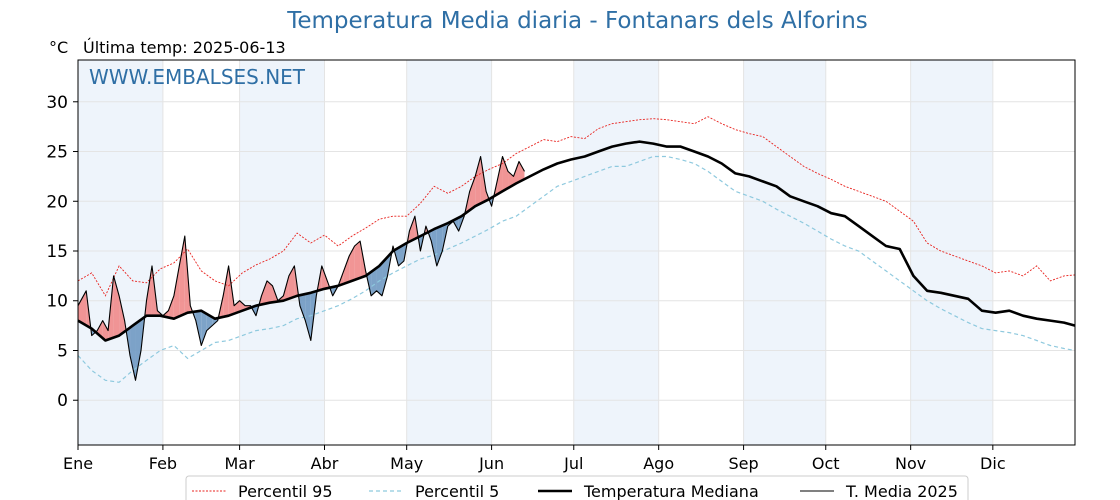 The height and width of the screenshot is (500, 1120). I want to click on x-tick-label: Oct, so click(826, 463).